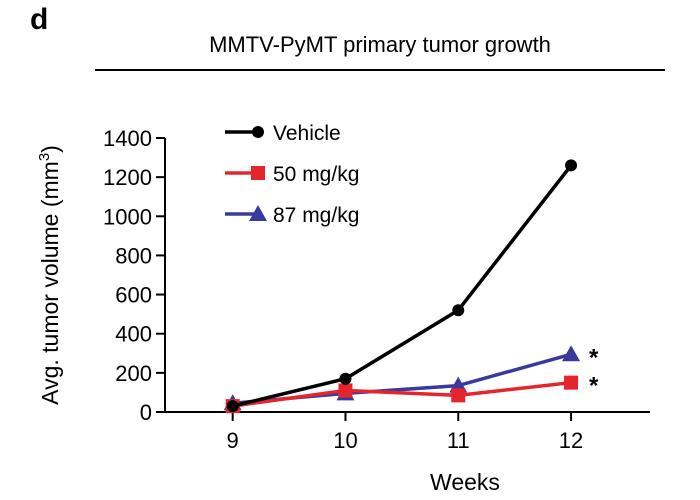  I want to click on y-tick-label: 1400, so click(127, 138).